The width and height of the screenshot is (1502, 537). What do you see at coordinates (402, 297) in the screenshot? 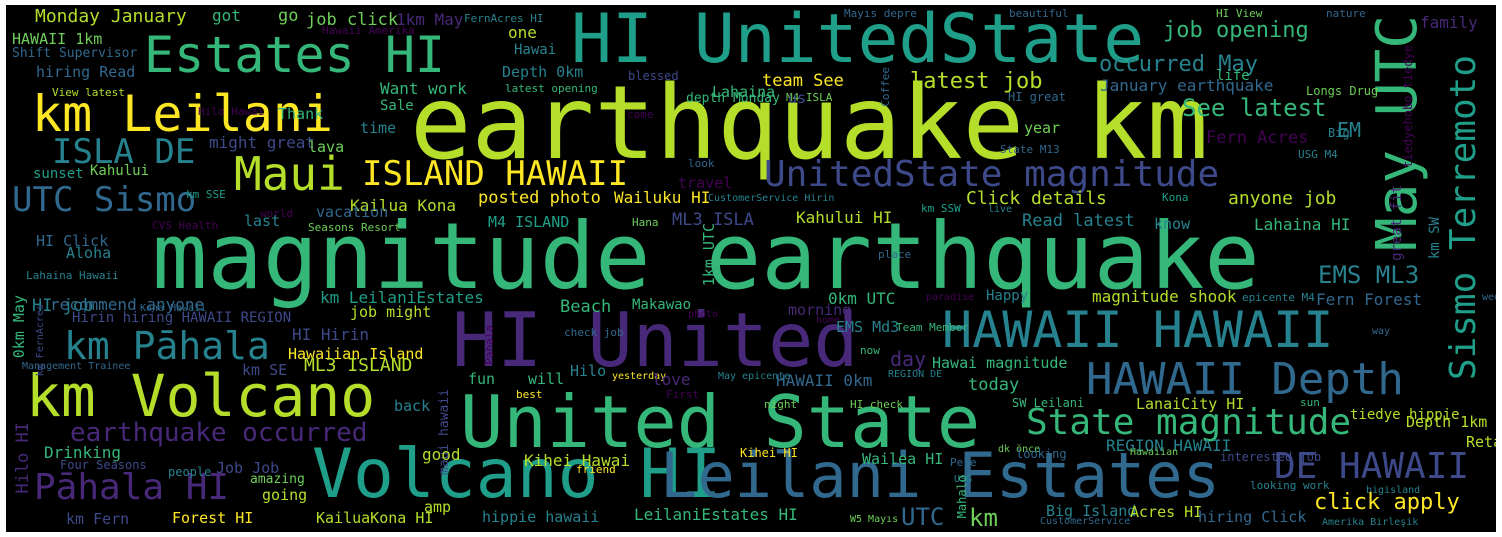
I see `cloud-word: km LeilaniEstates` at bounding box center [402, 297].